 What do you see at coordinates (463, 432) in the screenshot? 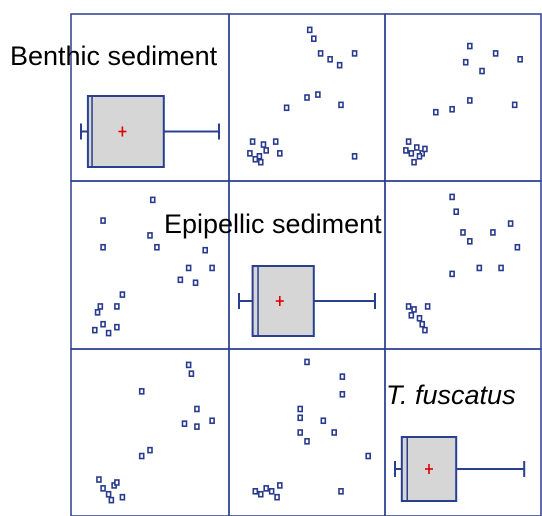
I see `panel-frame-r2-c2` at bounding box center [463, 432].